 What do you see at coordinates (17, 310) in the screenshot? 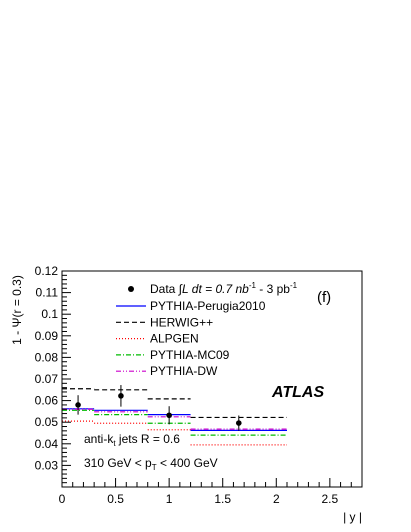
I see `y-axis-title: 1 - Ψ(r = 0.3)` at bounding box center [17, 310].